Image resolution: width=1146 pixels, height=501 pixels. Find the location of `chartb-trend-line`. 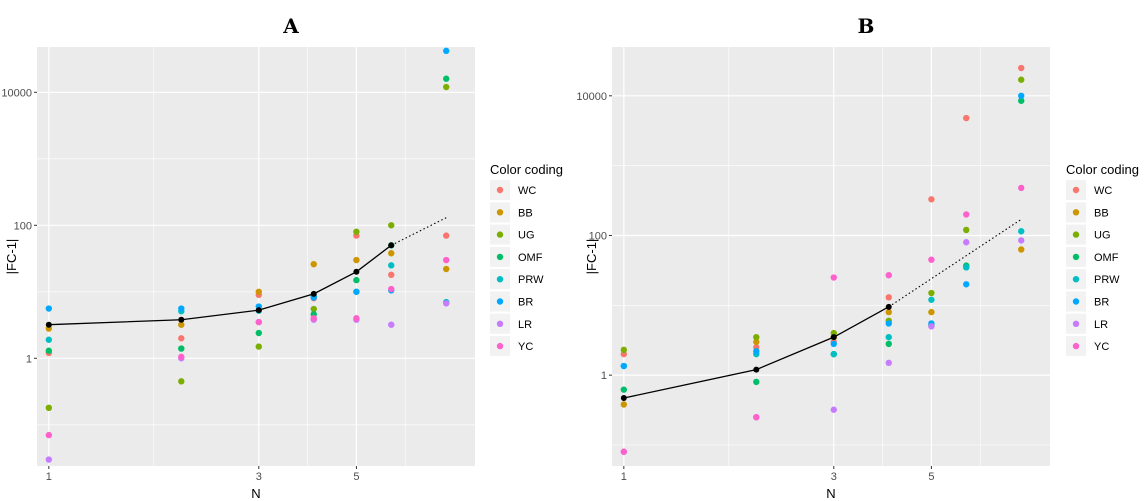

chartb-trend-line is located at coordinates (756, 352).